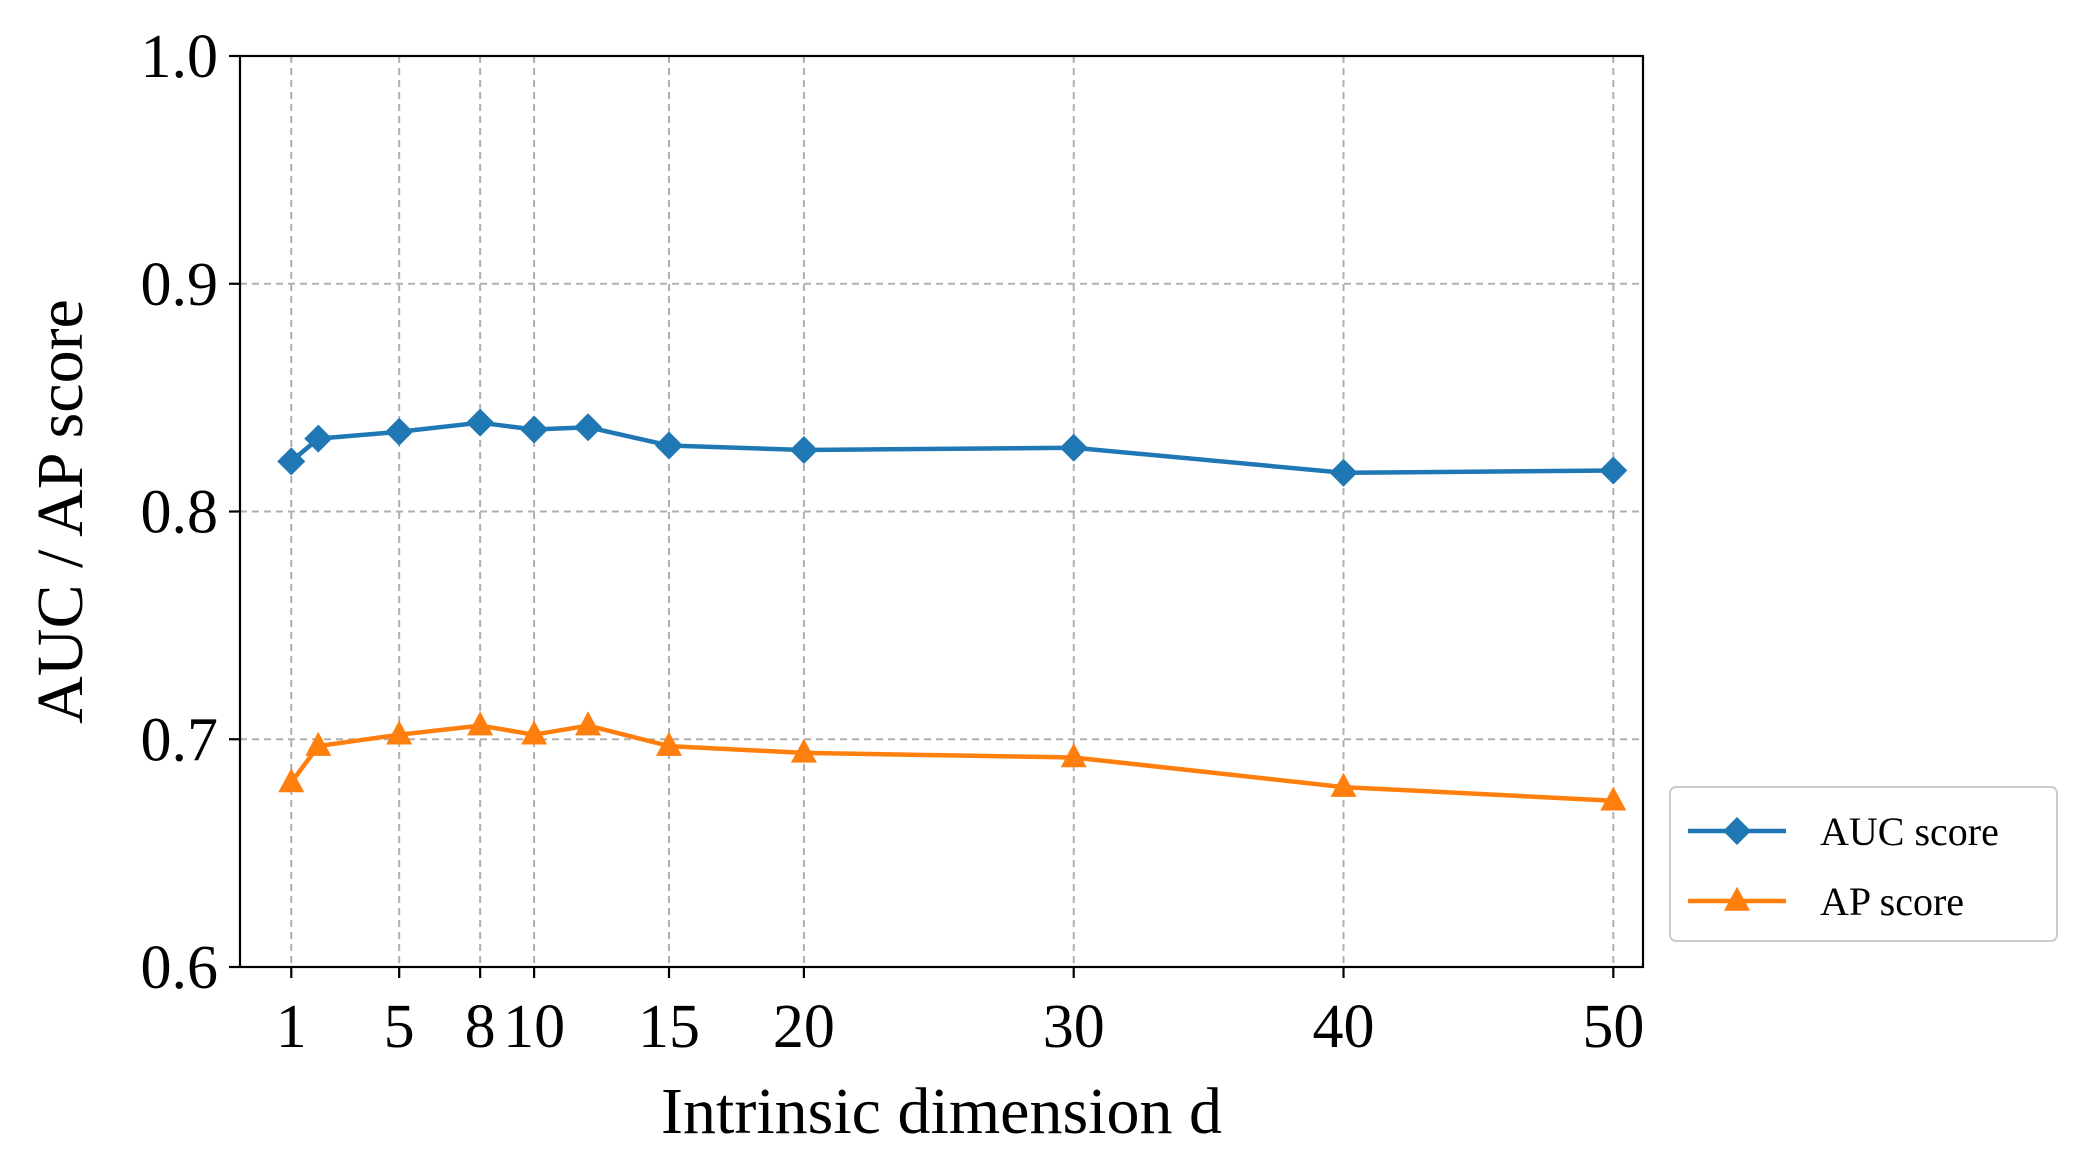 The height and width of the screenshot is (1176, 2074). Describe the element at coordinates (1074, 1027) in the screenshot. I see `x-tick-label: 30` at that location.